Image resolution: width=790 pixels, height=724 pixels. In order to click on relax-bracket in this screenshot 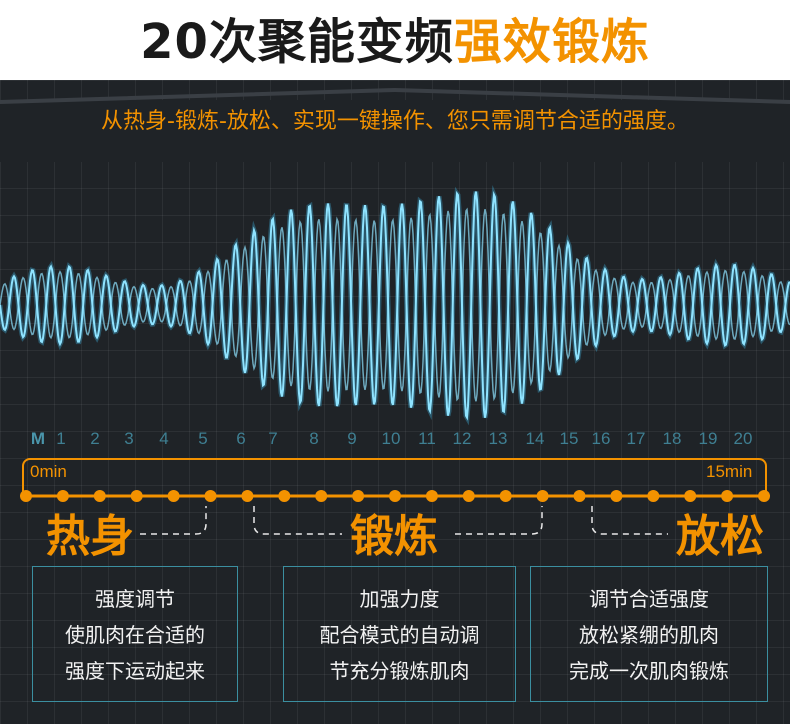, I will do `click(629, 520)`.